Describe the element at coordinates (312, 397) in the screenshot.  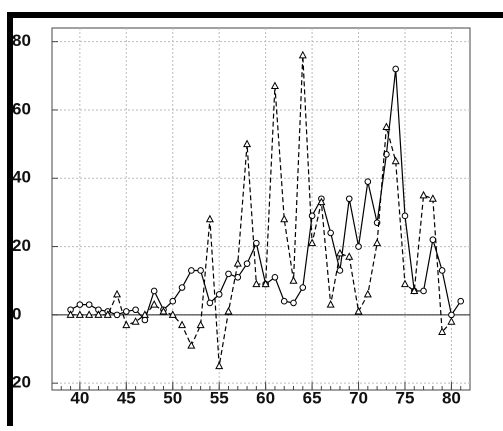
I see `x-tick-label: 65` at that location.